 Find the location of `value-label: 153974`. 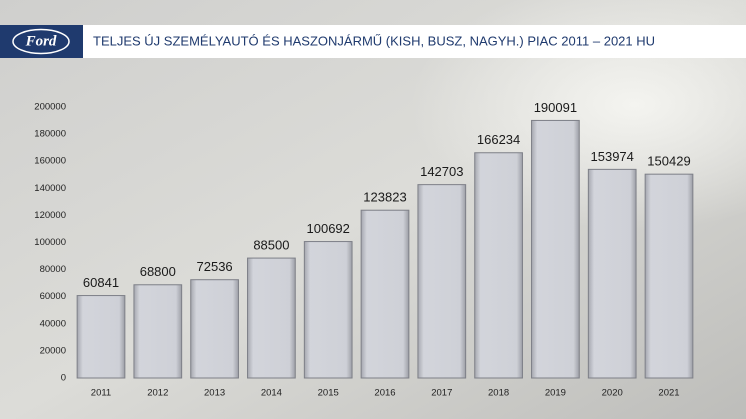

value-label: 153974 is located at coordinates (612, 156).